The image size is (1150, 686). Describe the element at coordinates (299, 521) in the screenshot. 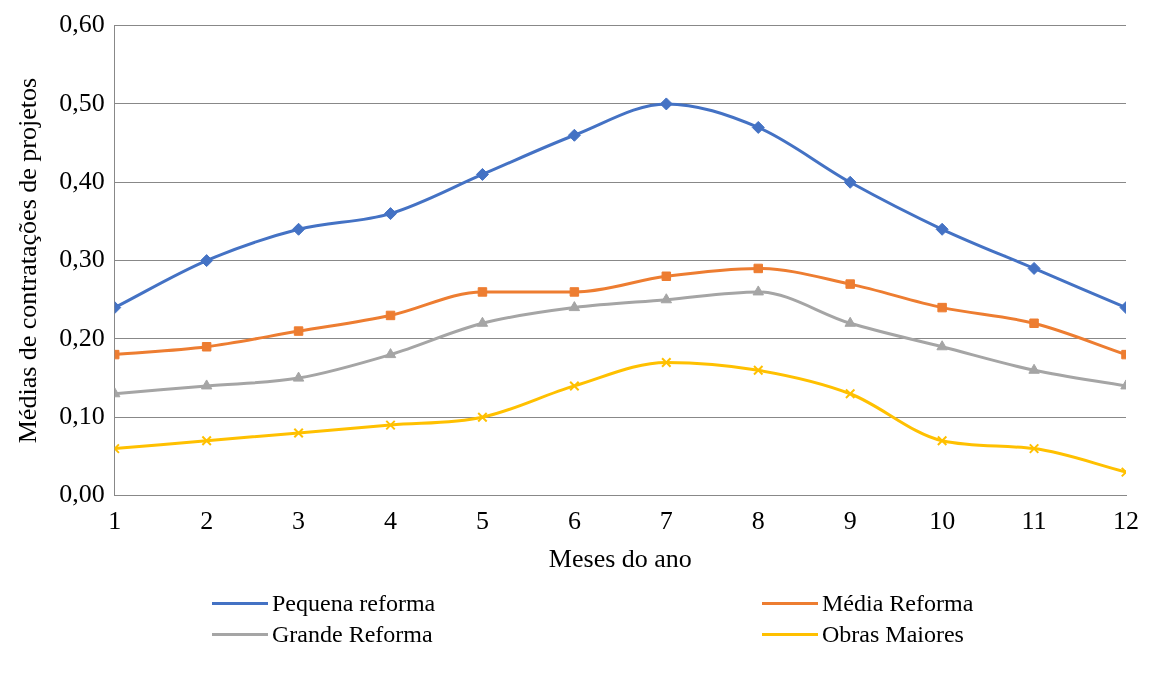

I see `x-tick-label: 3` at that location.